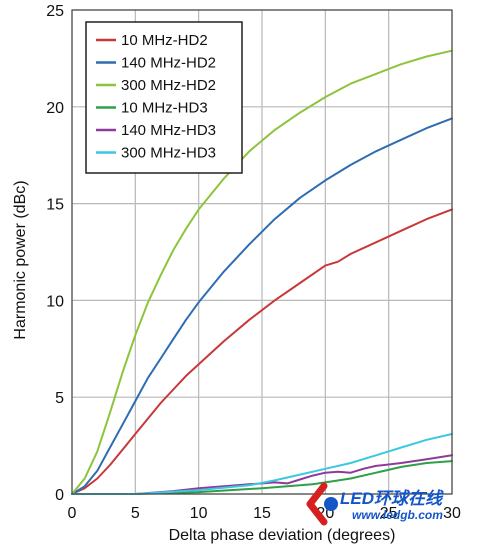  What do you see at coordinates (199, 513) in the screenshot?
I see `x-tick-label: 10` at bounding box center [199, 513].